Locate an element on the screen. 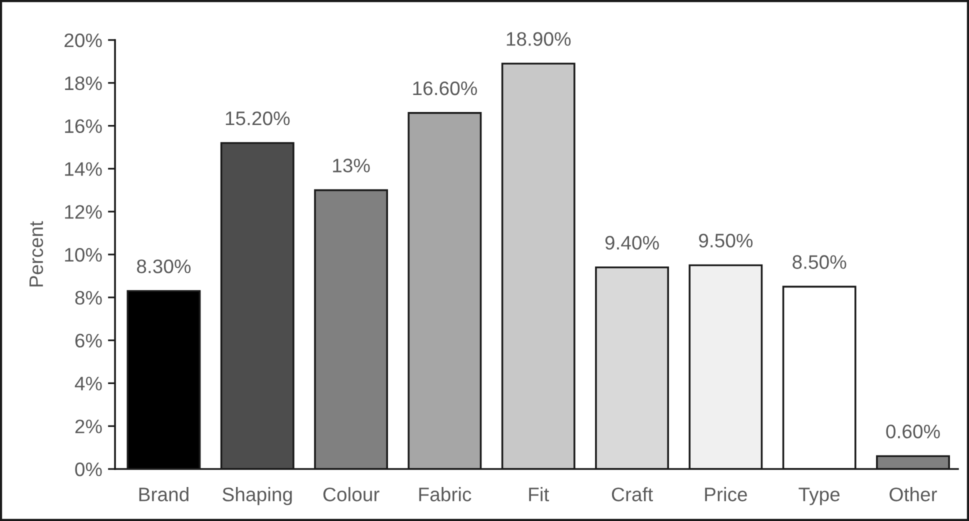 The width and height of the screenshot is (969, 521). data-label: 0.60% is located at coordinates (913, 431).